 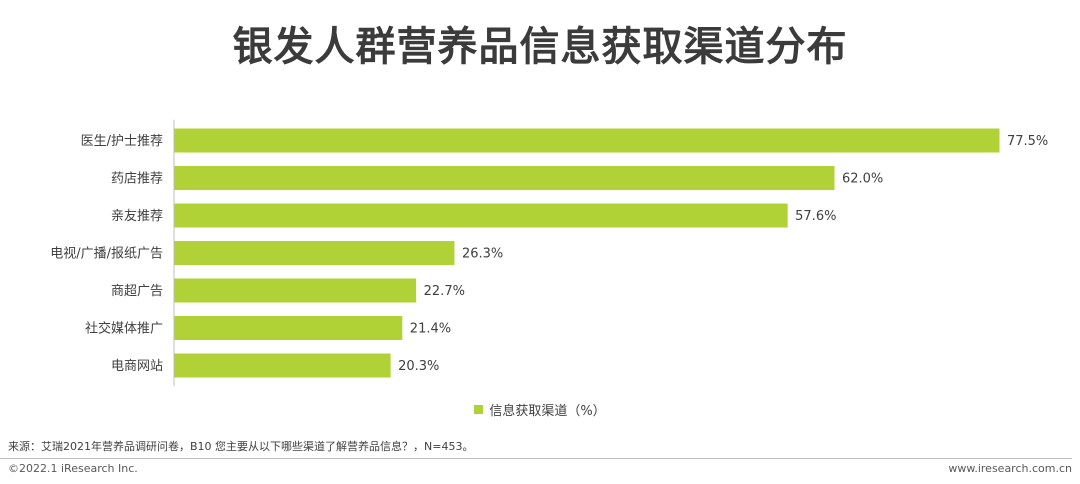 What do you see at coordinates (1010, 468) in the screenshot?
I see `website-link: www.iresearch.com.cn` at bounding box center [1010, 468].